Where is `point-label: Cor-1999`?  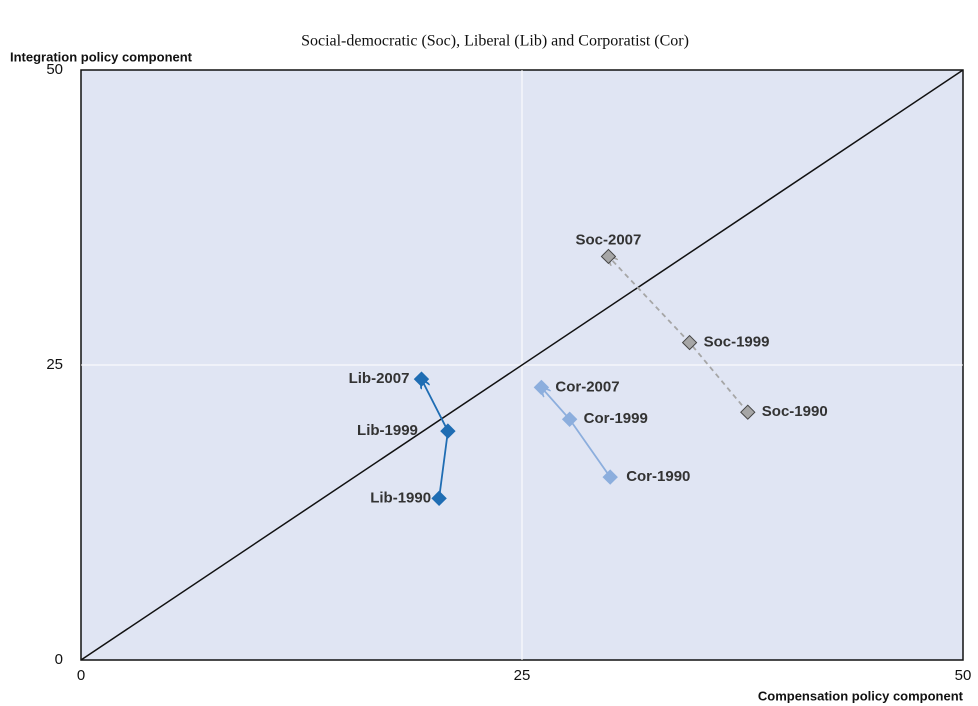 point-label: Cor-1999 is located at coordinates (616, 418).